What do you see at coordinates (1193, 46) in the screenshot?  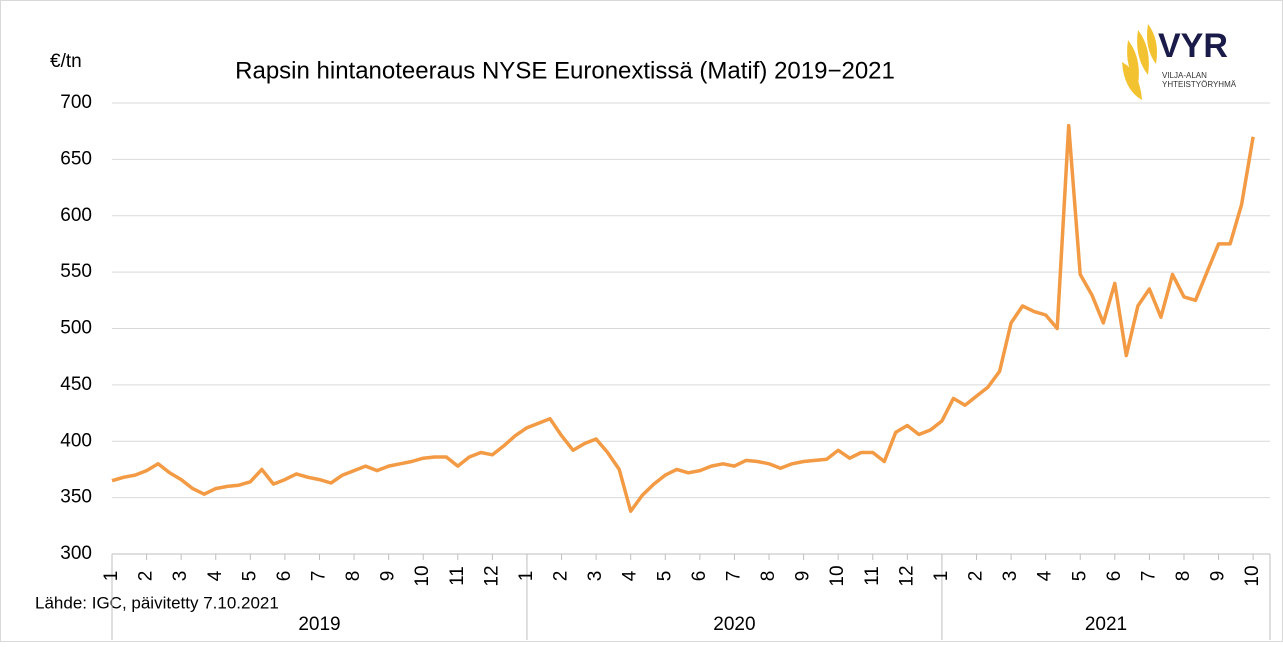 I see `logo-name: VYR` at bounding box center [1193, 46].